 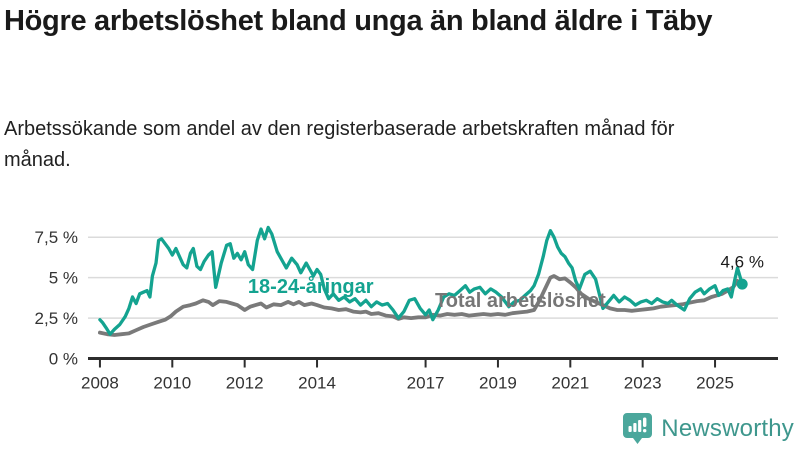 I want to click on latest-value-annotation: 4,6 %, so click(x=741, y=262).